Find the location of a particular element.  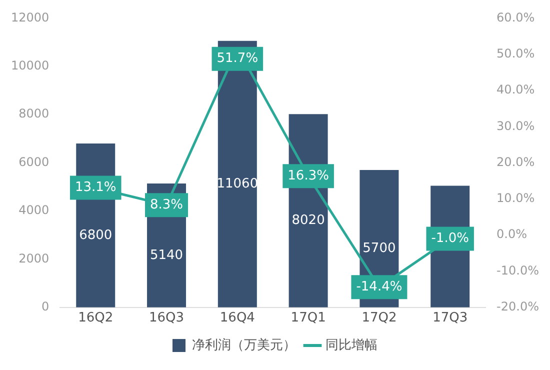

y2-tick-label: 20.0% is located at coordinates (515, 161).